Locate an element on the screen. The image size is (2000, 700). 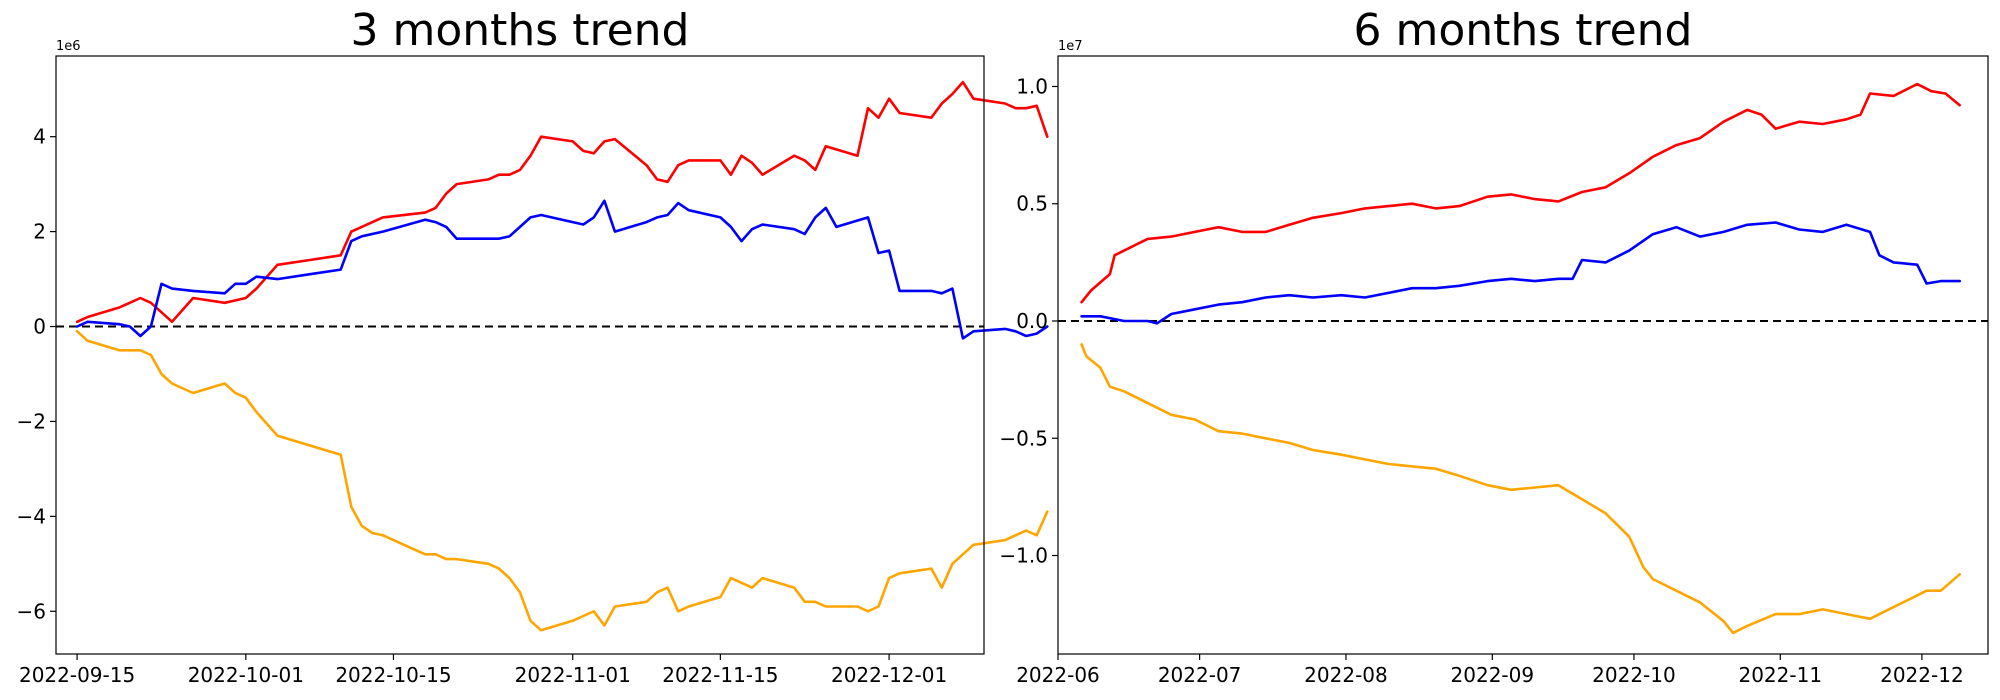
x-tick-label: 2022-12 is located at coordinates (1922, 675).